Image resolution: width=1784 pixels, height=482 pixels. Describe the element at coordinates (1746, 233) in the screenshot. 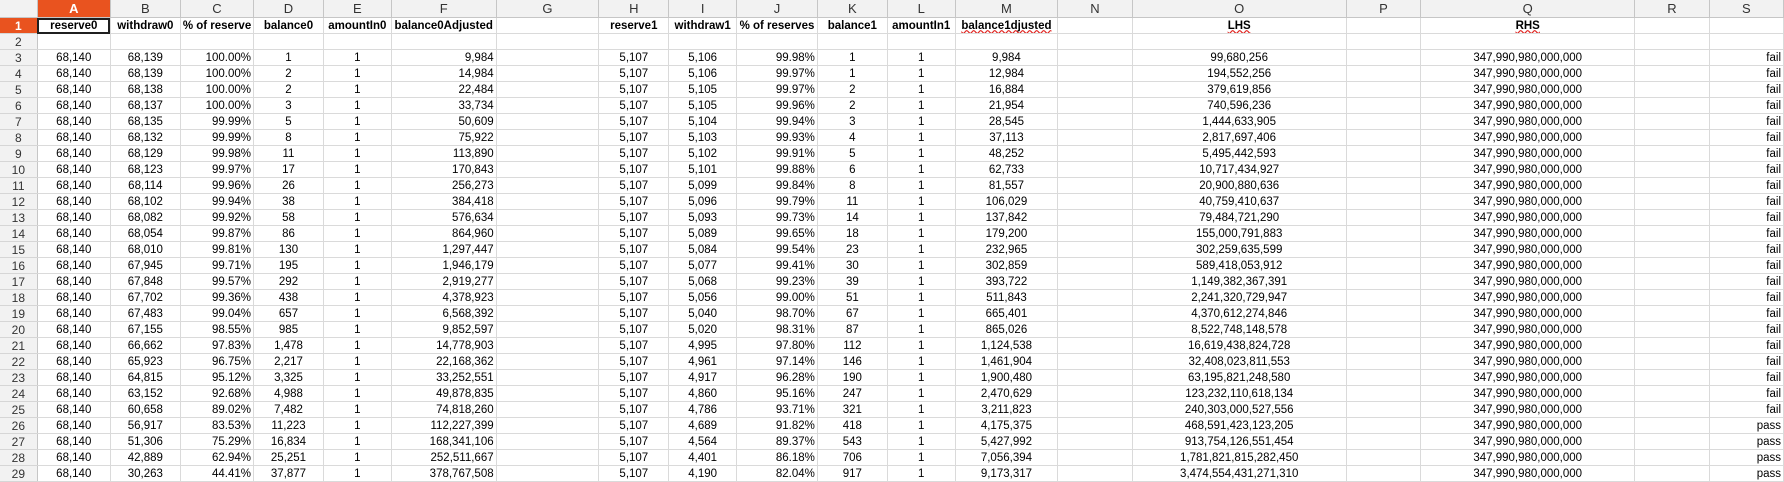

I see `cell-s14: fail` at that location.